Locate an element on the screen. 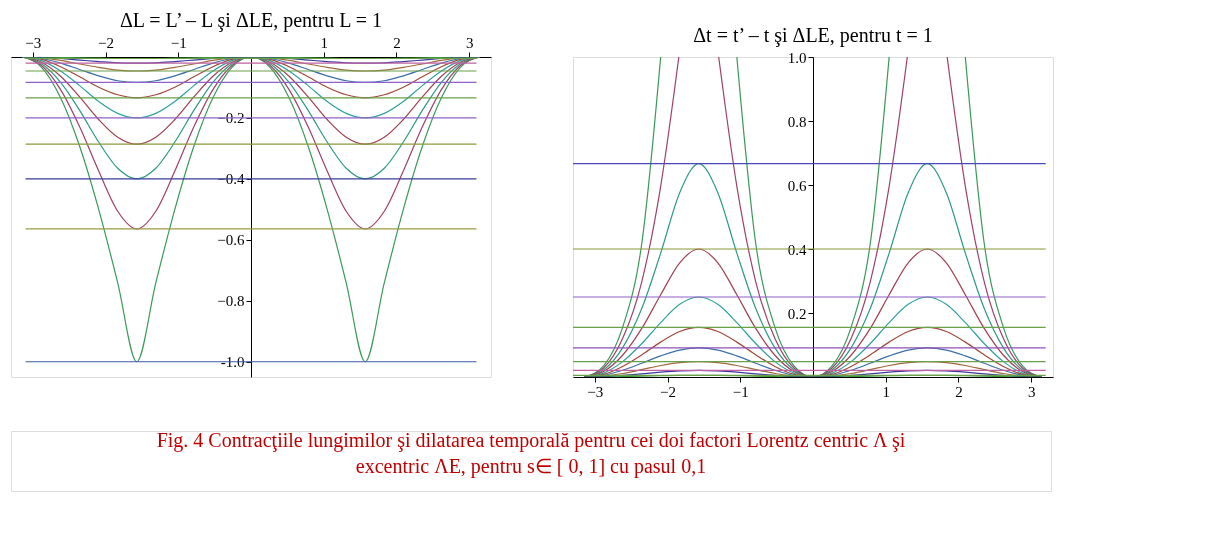  y-tick-label: 0.2 is located at coordinates (797, 313).